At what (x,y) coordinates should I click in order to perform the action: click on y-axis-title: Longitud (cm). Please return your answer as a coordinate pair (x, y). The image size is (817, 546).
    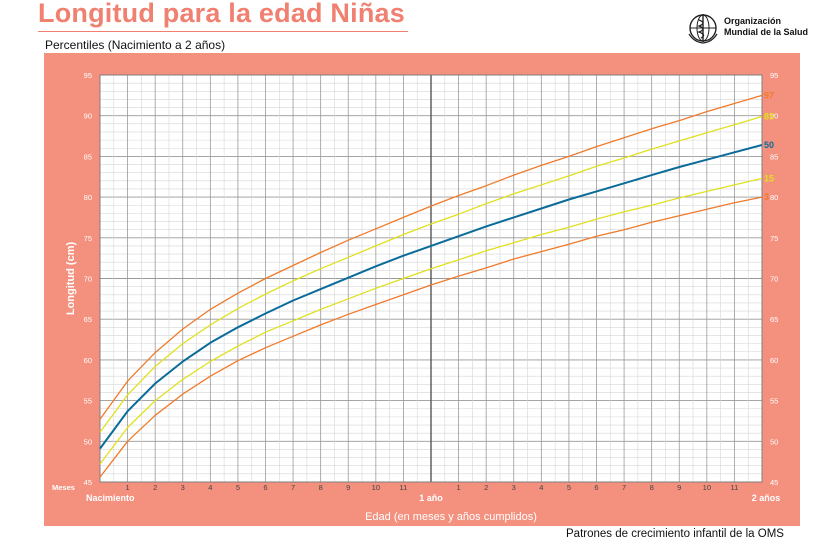
    Looking at the image, I should click on (71, 279).